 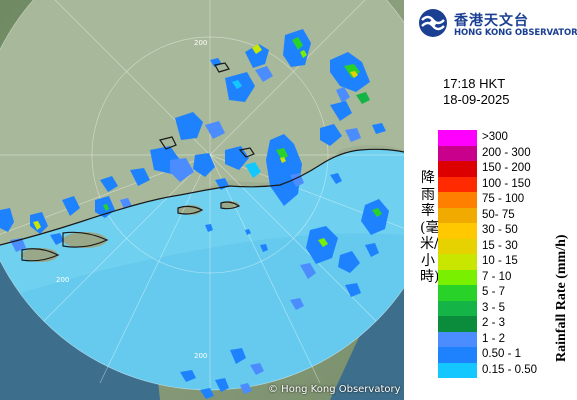 I want to click on legend-row: 2 - 3, so click(x=503, y=324).